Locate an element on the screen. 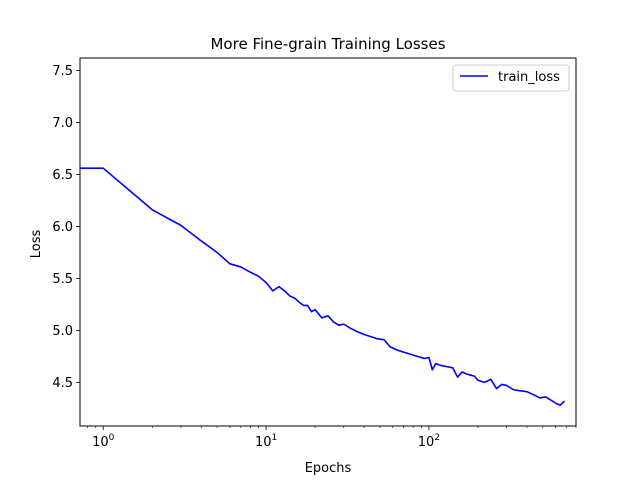 The image size is (640, 480). chart-title: More Fine-grain Training Losses is located at coordinates (327, 44).